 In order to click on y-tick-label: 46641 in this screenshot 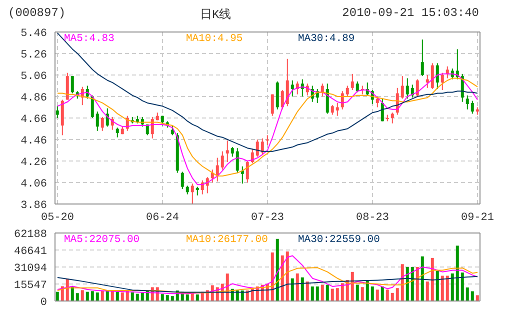, I will do `click(31, 252)`.